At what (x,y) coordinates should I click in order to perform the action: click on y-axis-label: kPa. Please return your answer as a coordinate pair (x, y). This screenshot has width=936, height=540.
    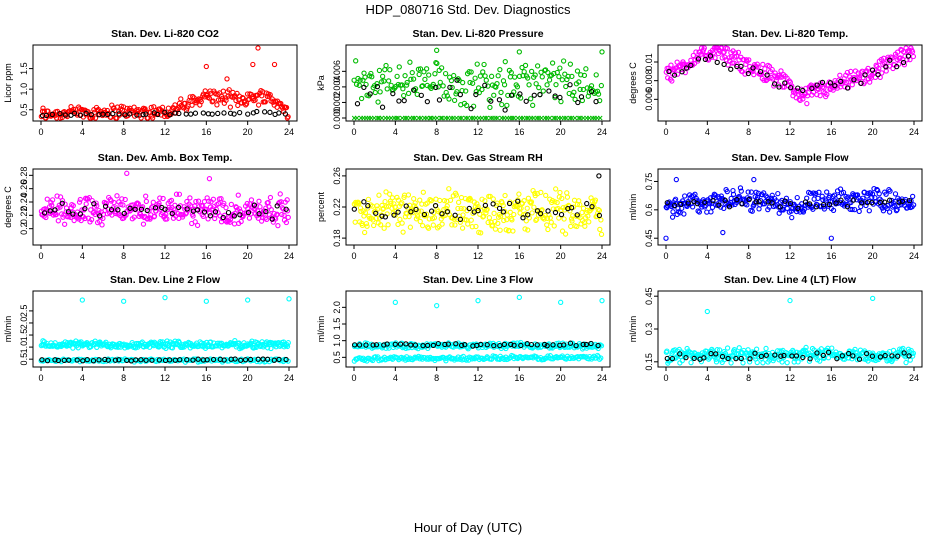
    Looking at the image, I should click on (321, 83).